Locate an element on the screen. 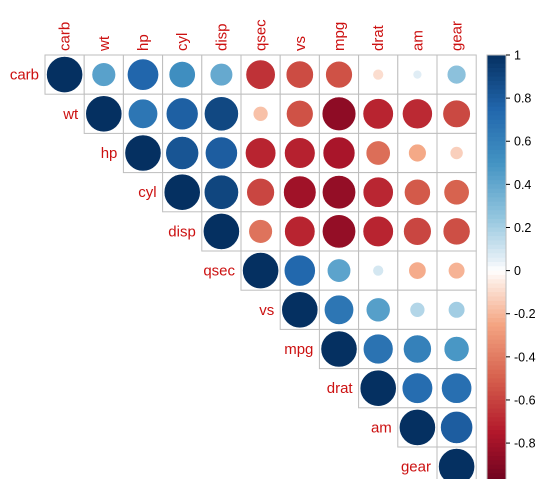 The width and height of the screenshot is (544, 479). colorbar-tick-label: 0.6 is located at coordinates (522, 142).